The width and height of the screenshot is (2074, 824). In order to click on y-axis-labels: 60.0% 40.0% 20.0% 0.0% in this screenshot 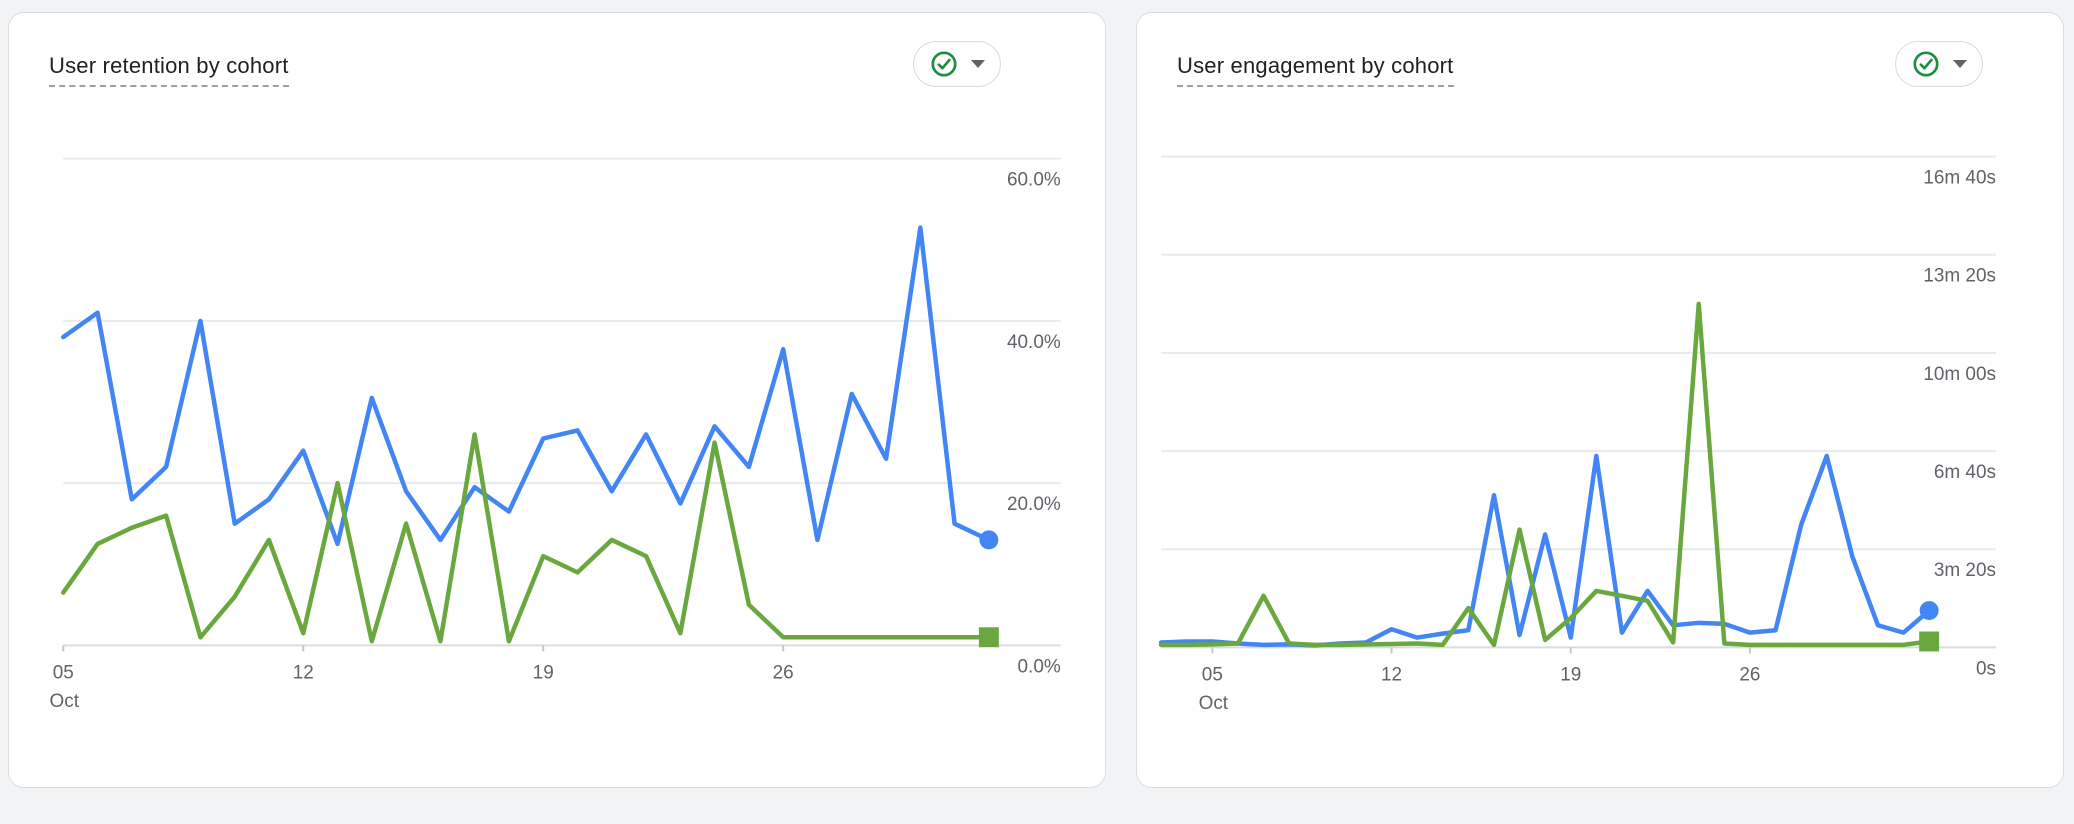, I will do `click(1034, 424)`.